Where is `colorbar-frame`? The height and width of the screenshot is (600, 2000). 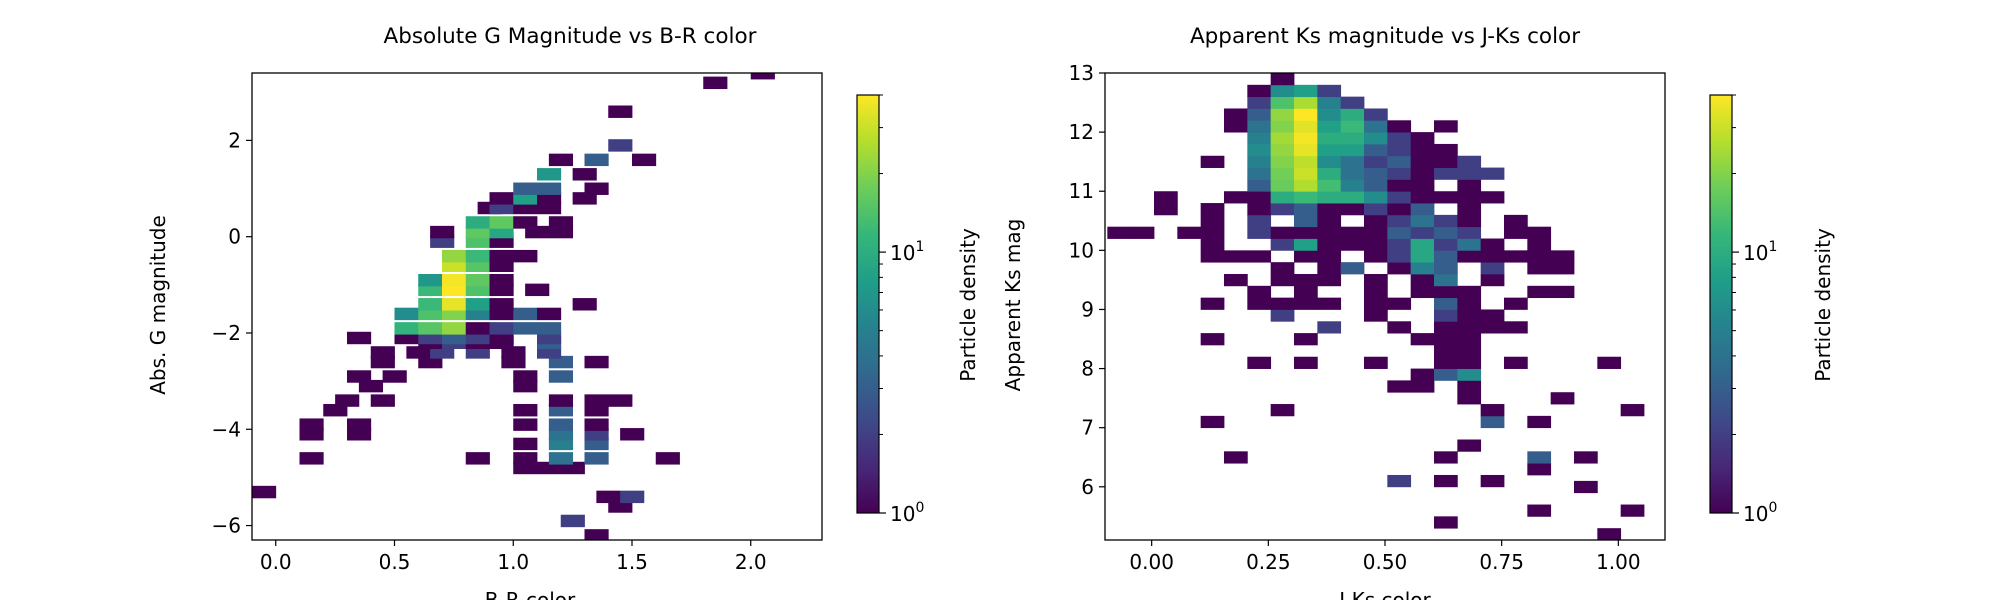 colorbar-frame is located at coordinates (868, 304).